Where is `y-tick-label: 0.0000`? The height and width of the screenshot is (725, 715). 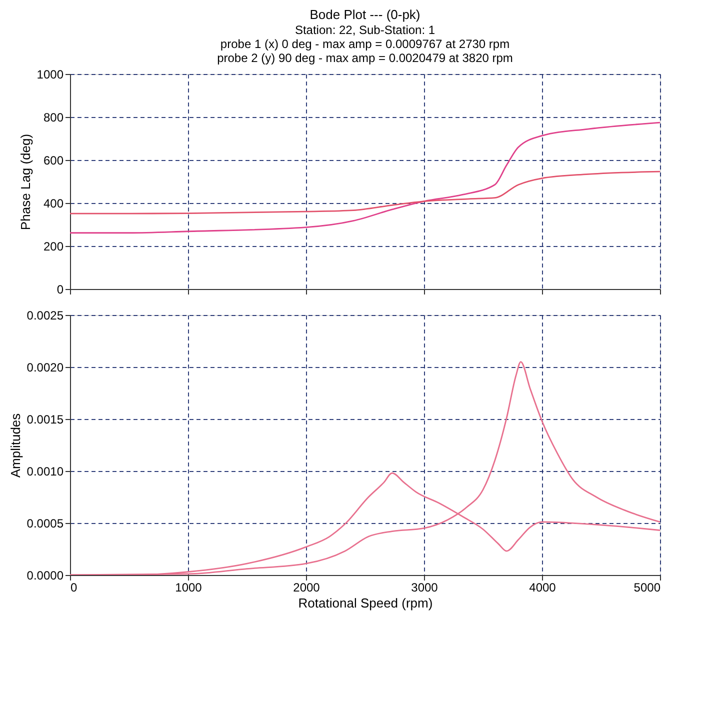 y-tick-label: 0.0000 is located at coordinates (45, 575).